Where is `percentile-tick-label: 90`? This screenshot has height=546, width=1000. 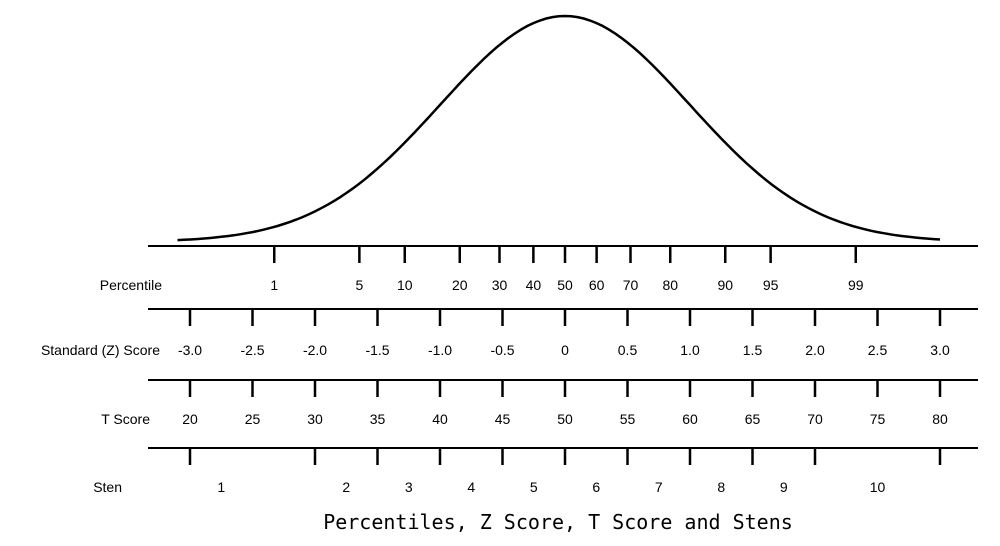
percentile-tick-label: 90 is located at coordinates (725, 285).